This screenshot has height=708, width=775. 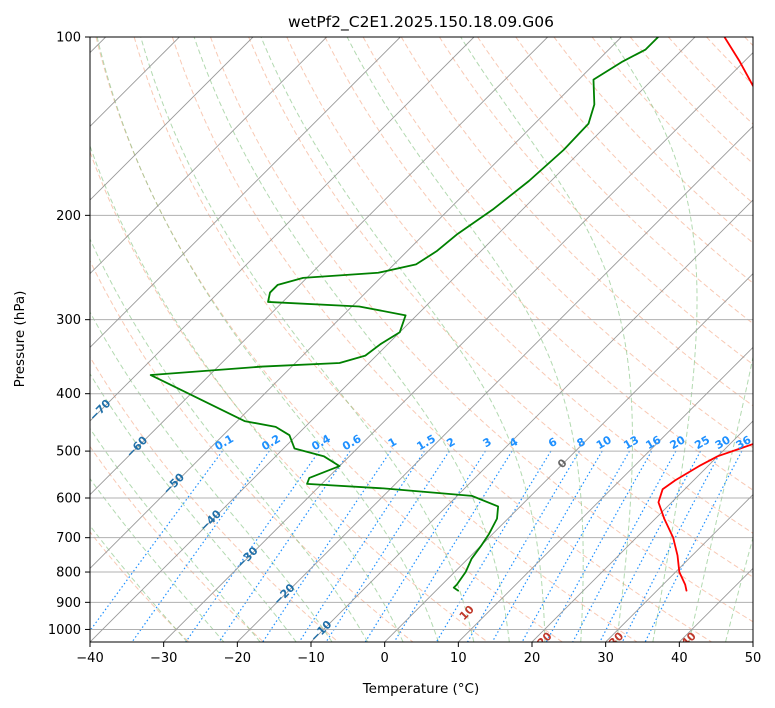 What do you see at coordinates (310, 658) in the screenshot?
I see `x-tick-label: −10` at bounding box center [310, 658].